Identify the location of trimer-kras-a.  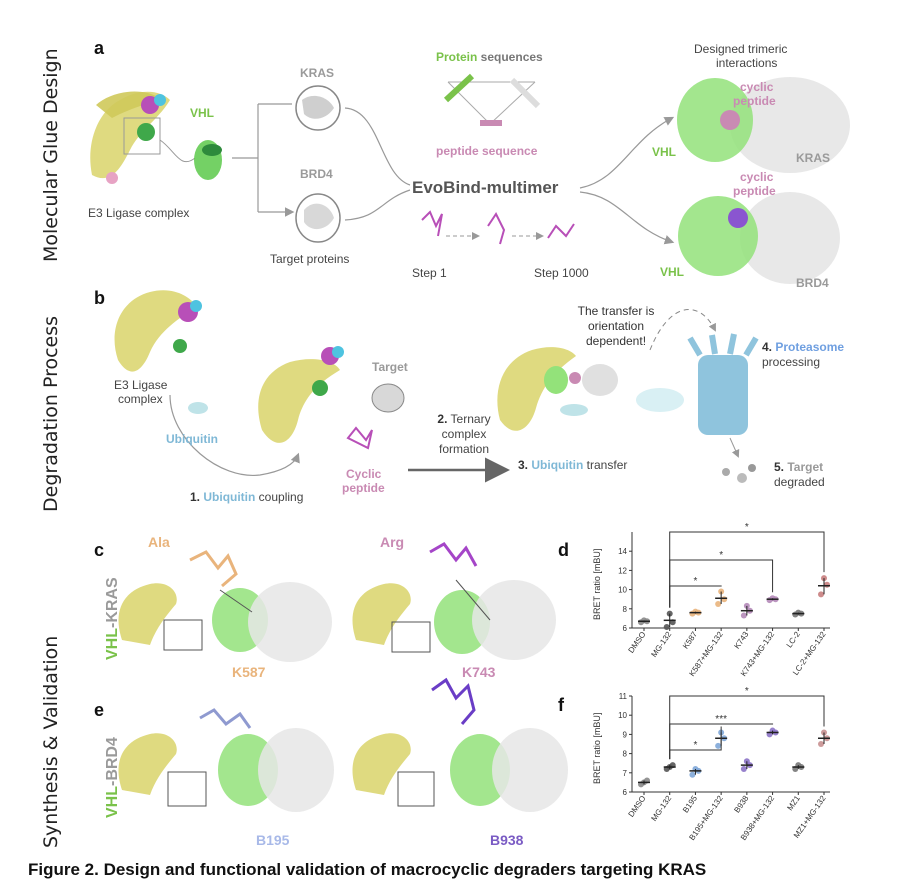
(763, 125).